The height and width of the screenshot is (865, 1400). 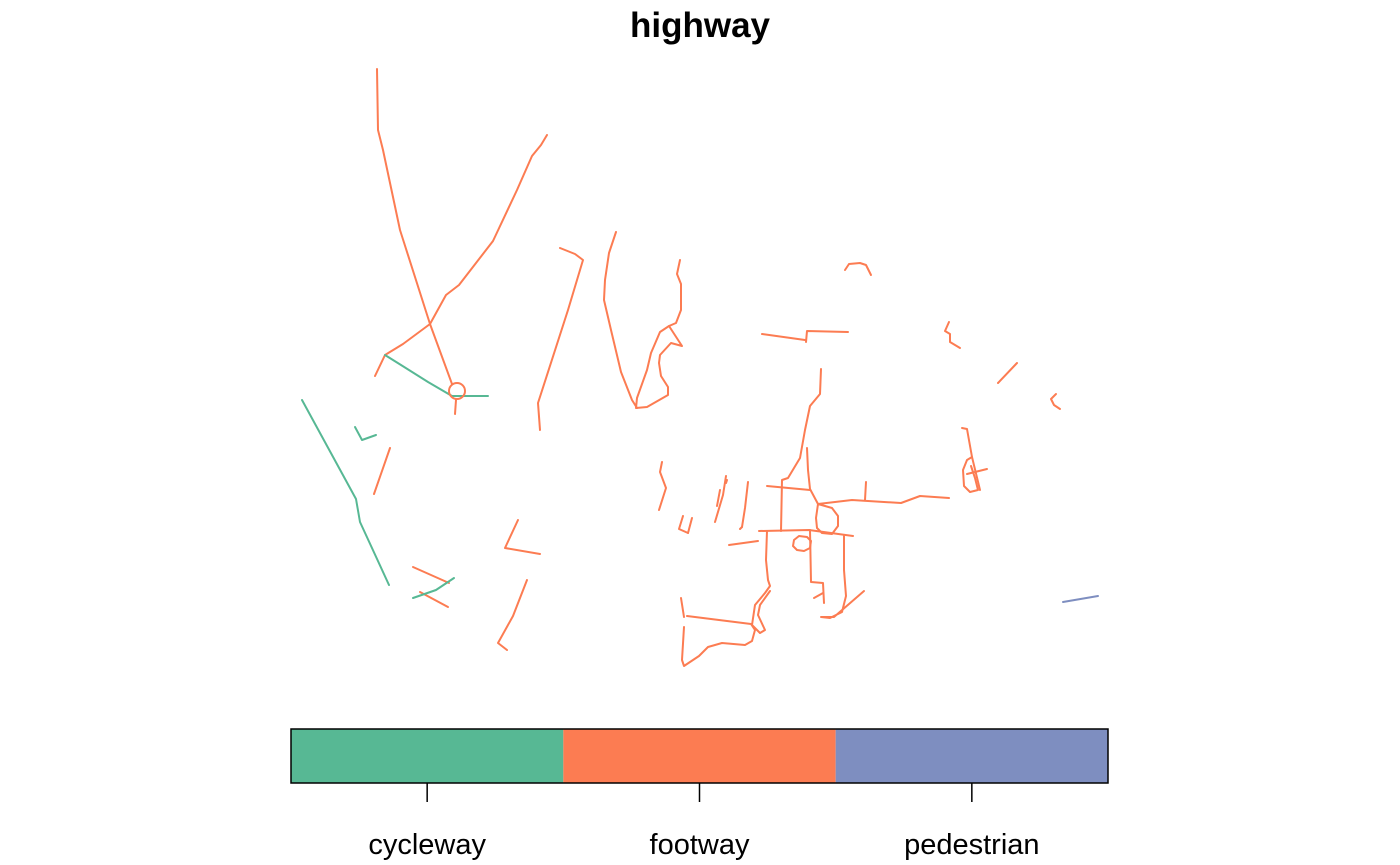 I want to click on legend-swatch-pedestrian, so click(x=971, y=756).